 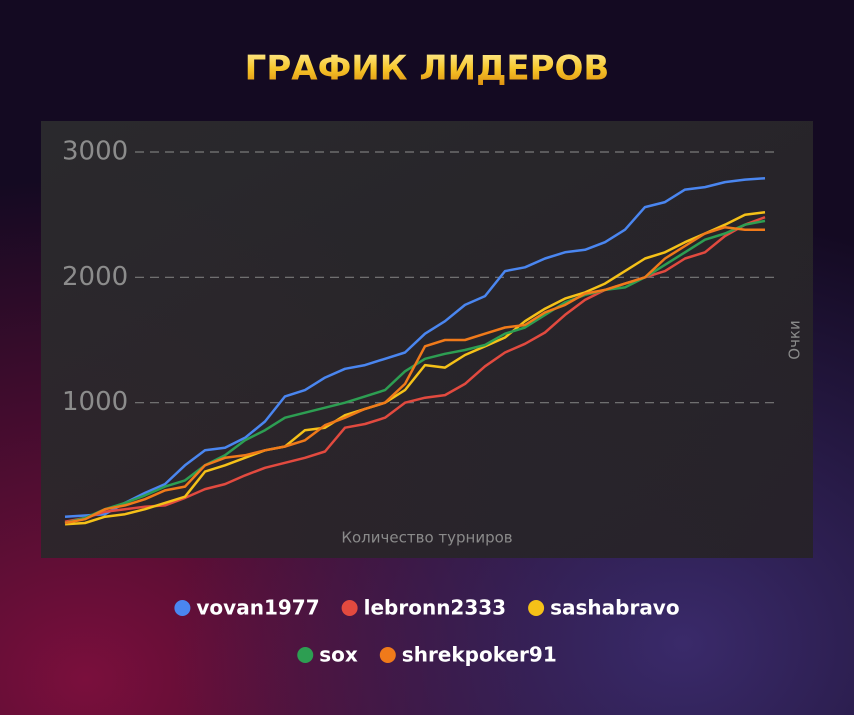 What do you see at coordinates (95, 277) in the screenshot?
I see `y-tick-label: 2000` at bounding box center [95, 277].